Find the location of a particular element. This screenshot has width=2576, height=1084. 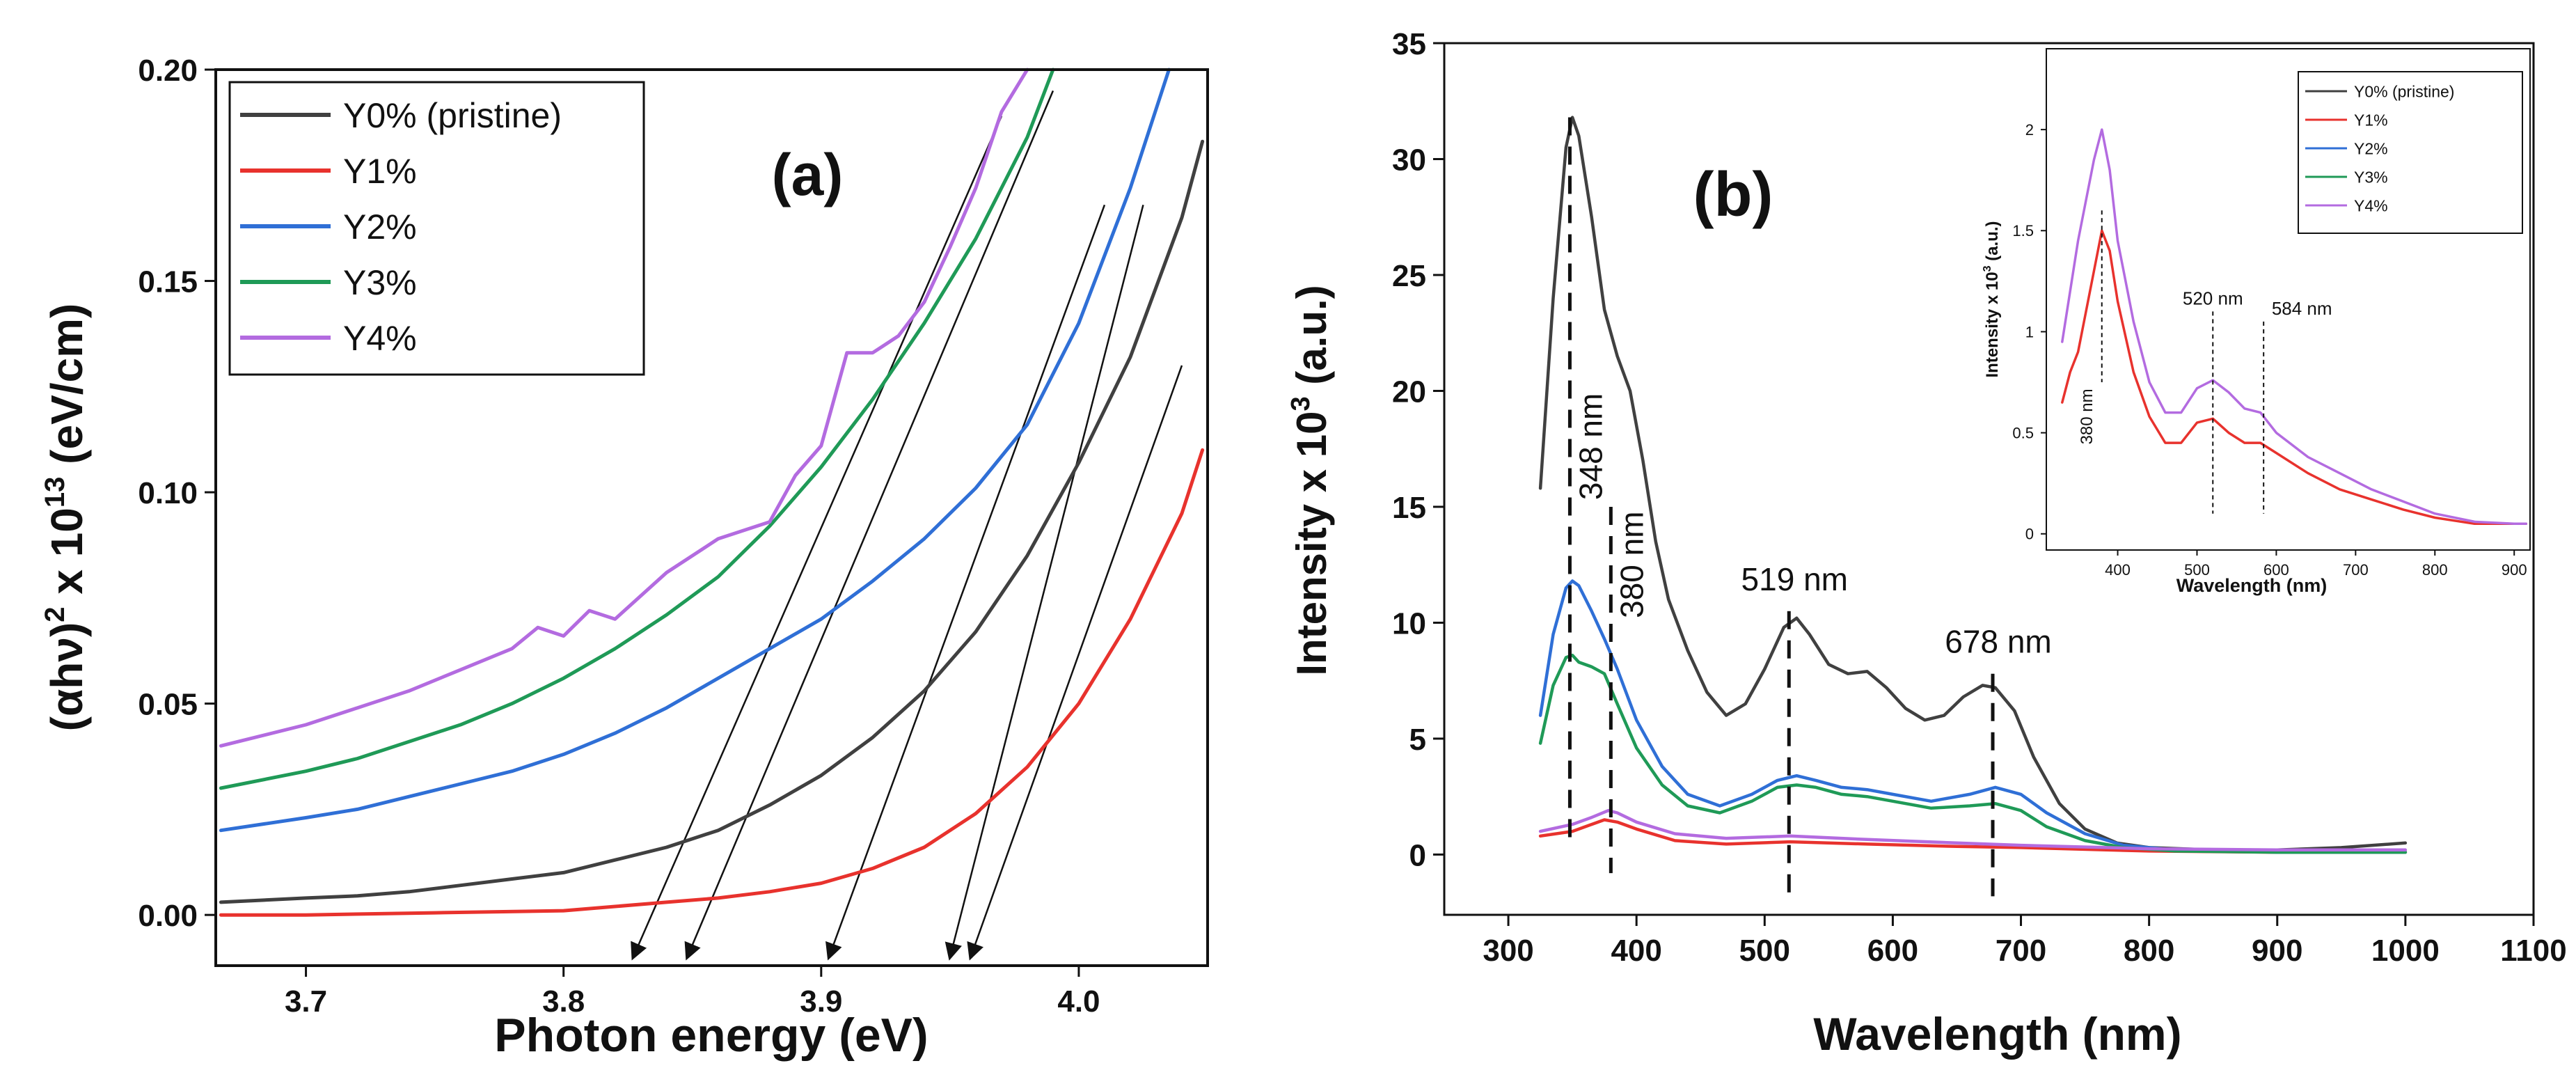

panel-a-y-axis-label: (αhν)2 x 1013 (eV/cm) is located at coordinates (66, 518).